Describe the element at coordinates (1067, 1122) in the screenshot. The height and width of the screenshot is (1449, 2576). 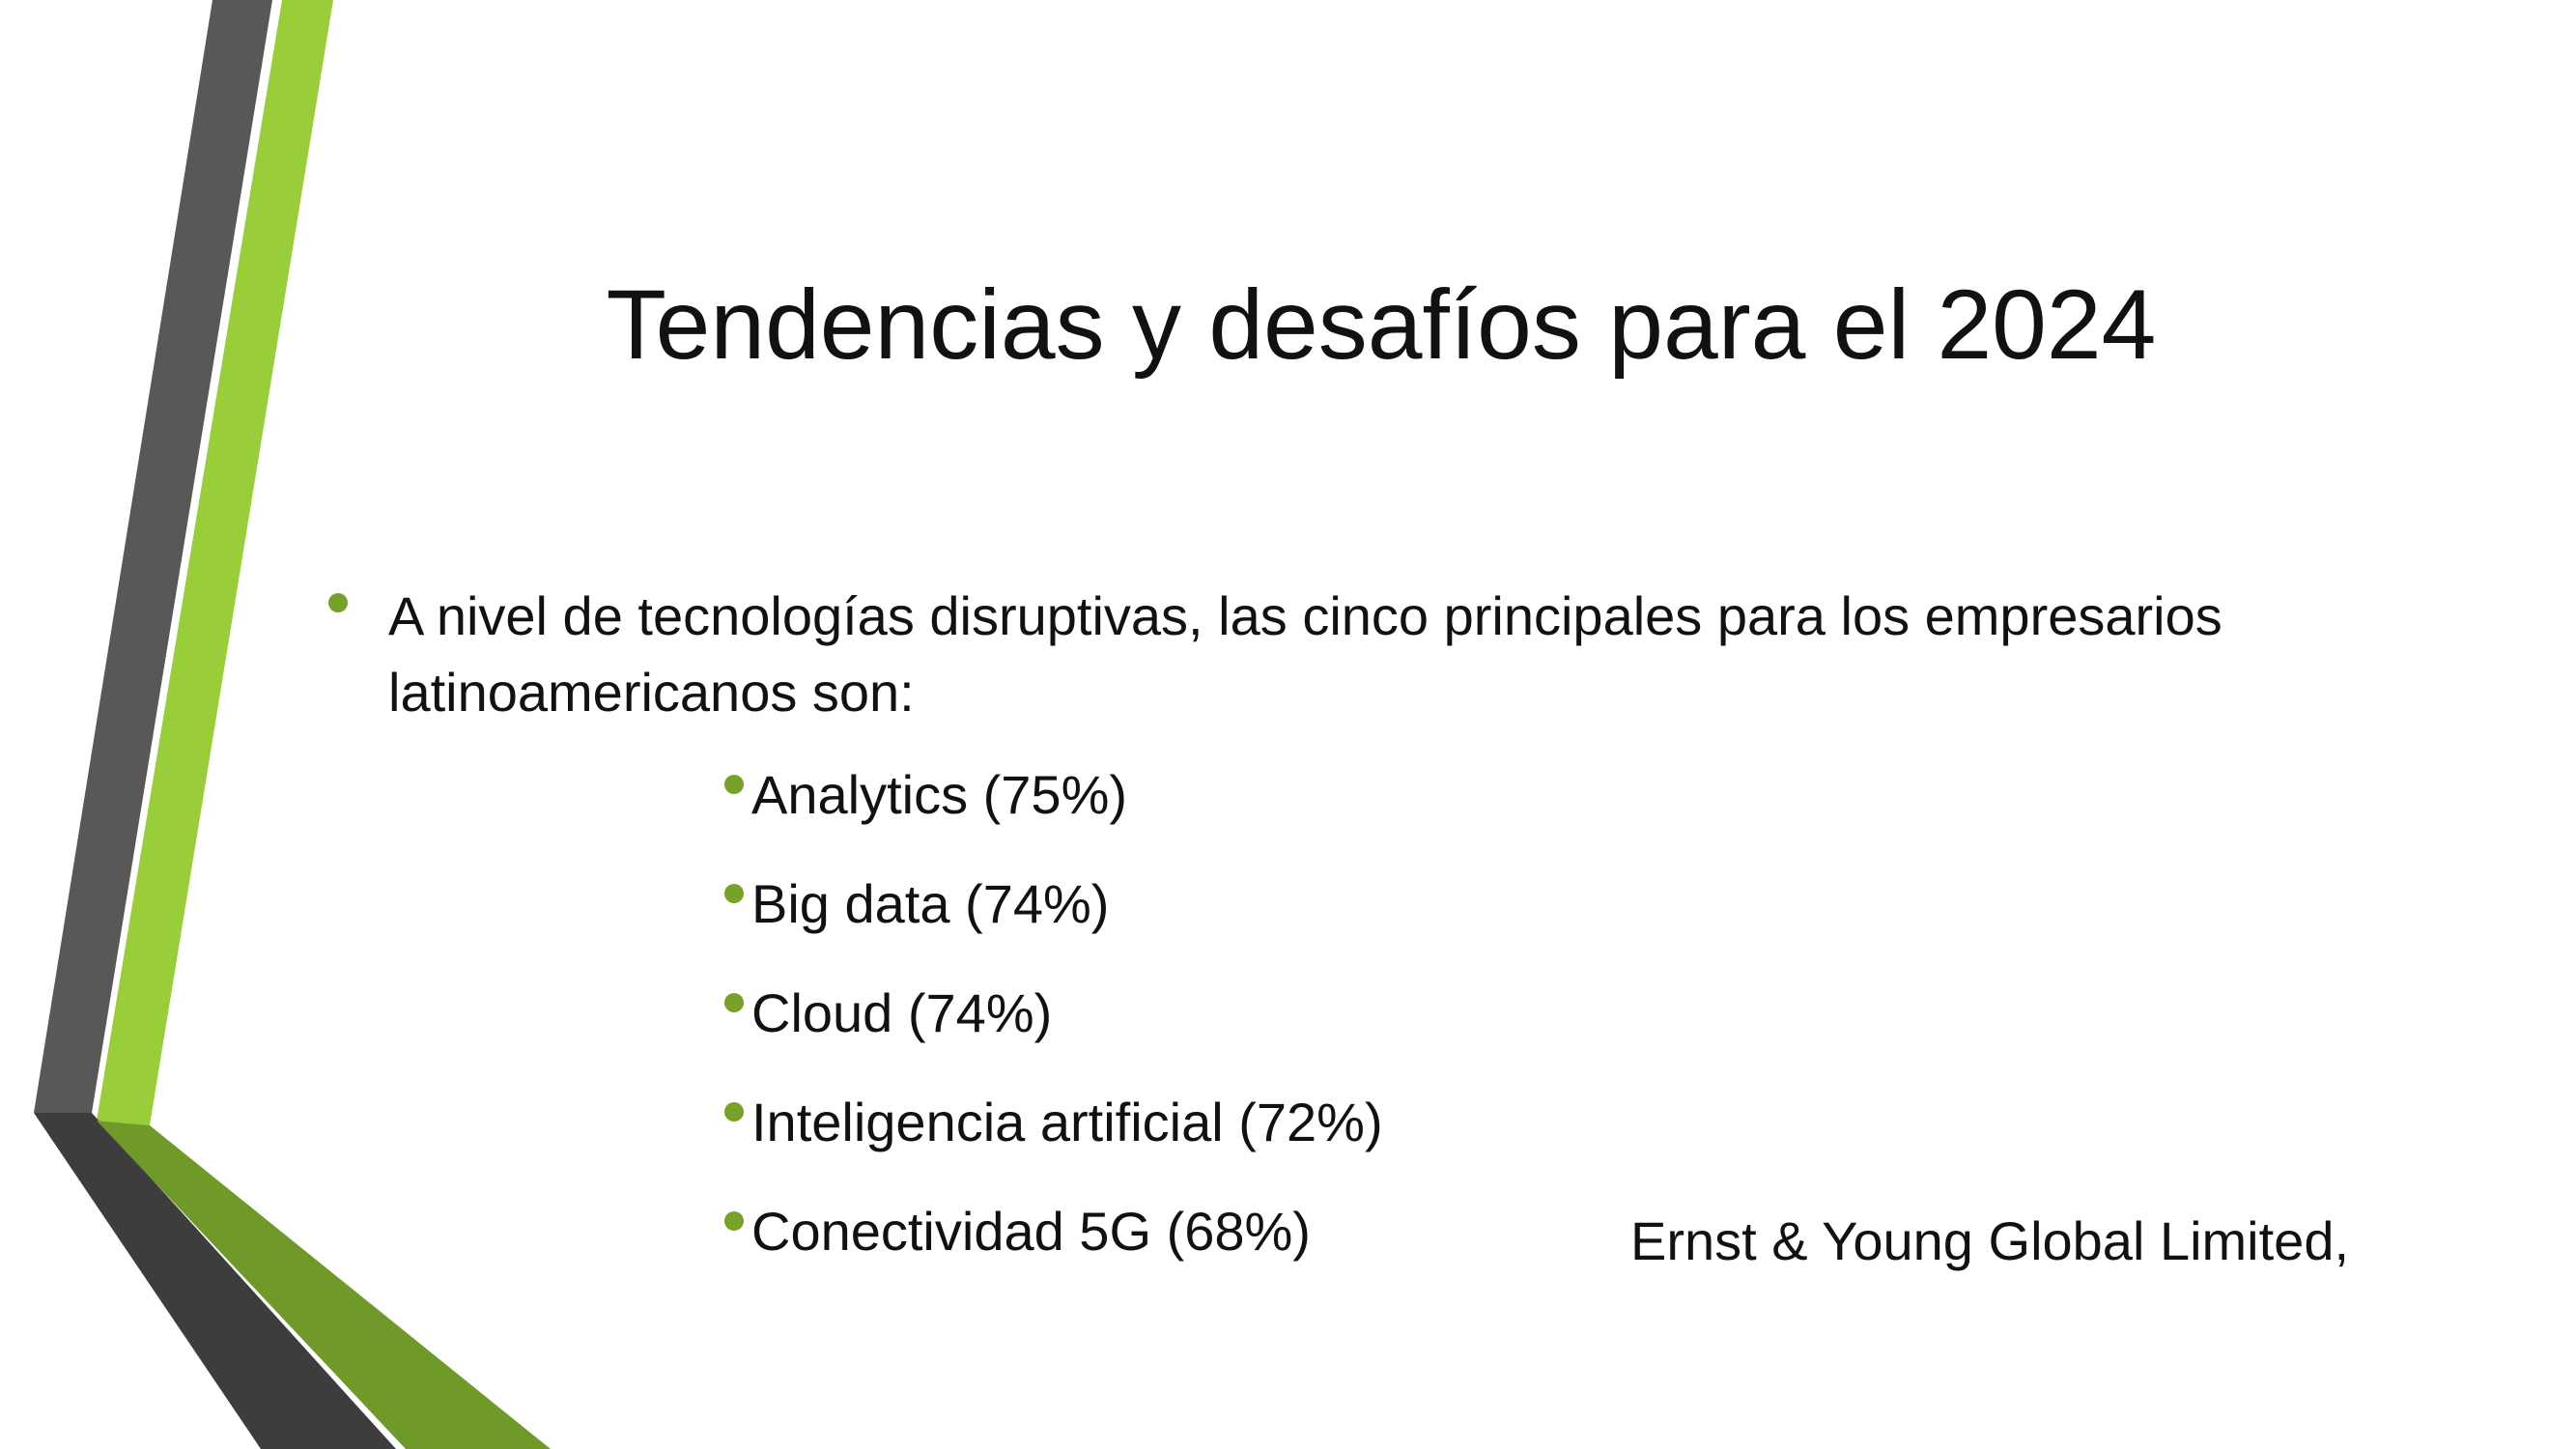
I see `technology-label: Inteligencia artificial (72%)` at that location.